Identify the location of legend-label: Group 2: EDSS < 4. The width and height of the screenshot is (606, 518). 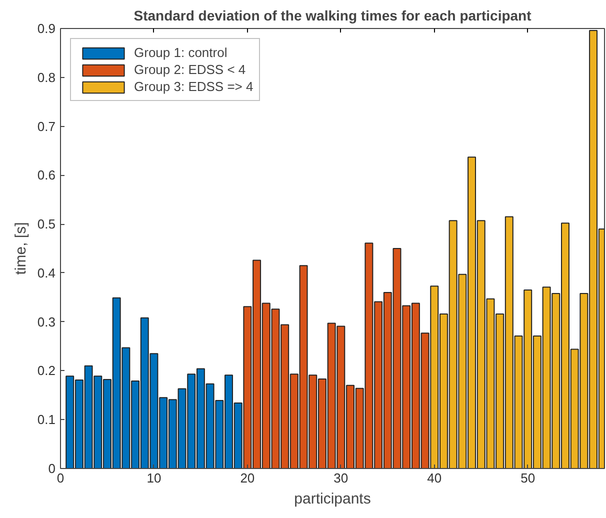
(190, 69).